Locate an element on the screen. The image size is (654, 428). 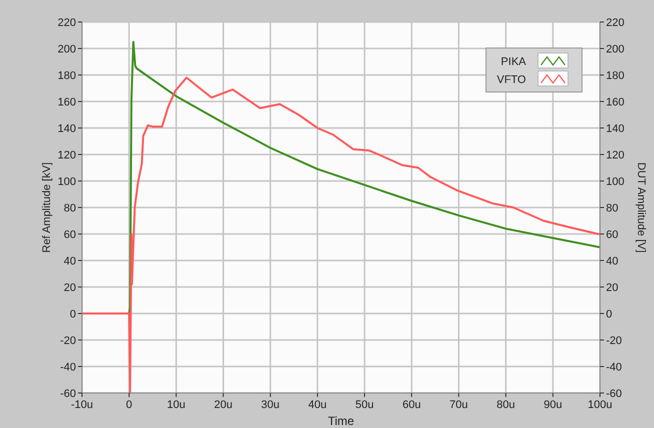
y2-tick-label: 0 is located at coordinates (609, 314).